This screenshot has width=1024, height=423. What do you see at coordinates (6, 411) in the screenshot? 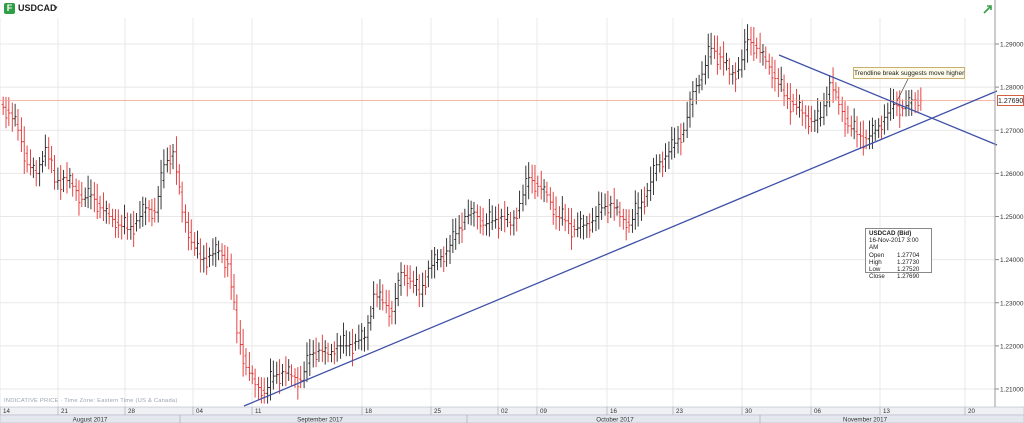
I see `x-tick-label: 14` at bounding box center [6, 411].